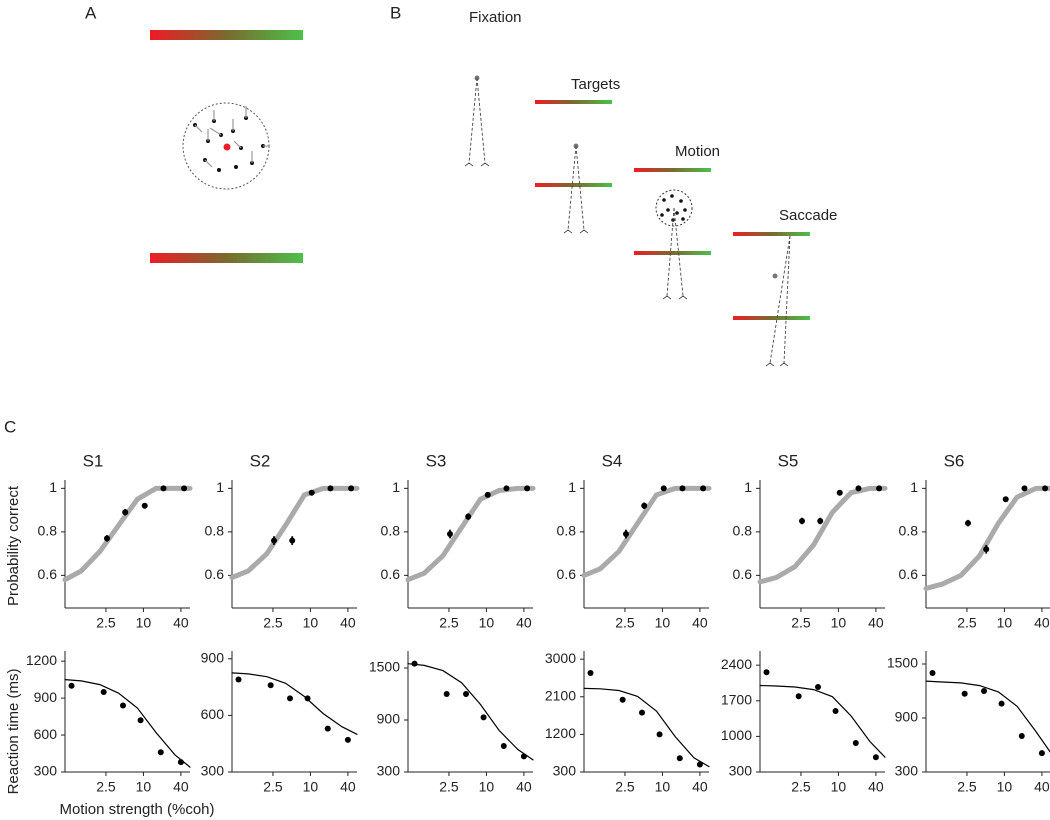  What do you see at coordinates (612, 460) in the screenshot?
I see `chart-title: S4` at bounding box center [612, 460].